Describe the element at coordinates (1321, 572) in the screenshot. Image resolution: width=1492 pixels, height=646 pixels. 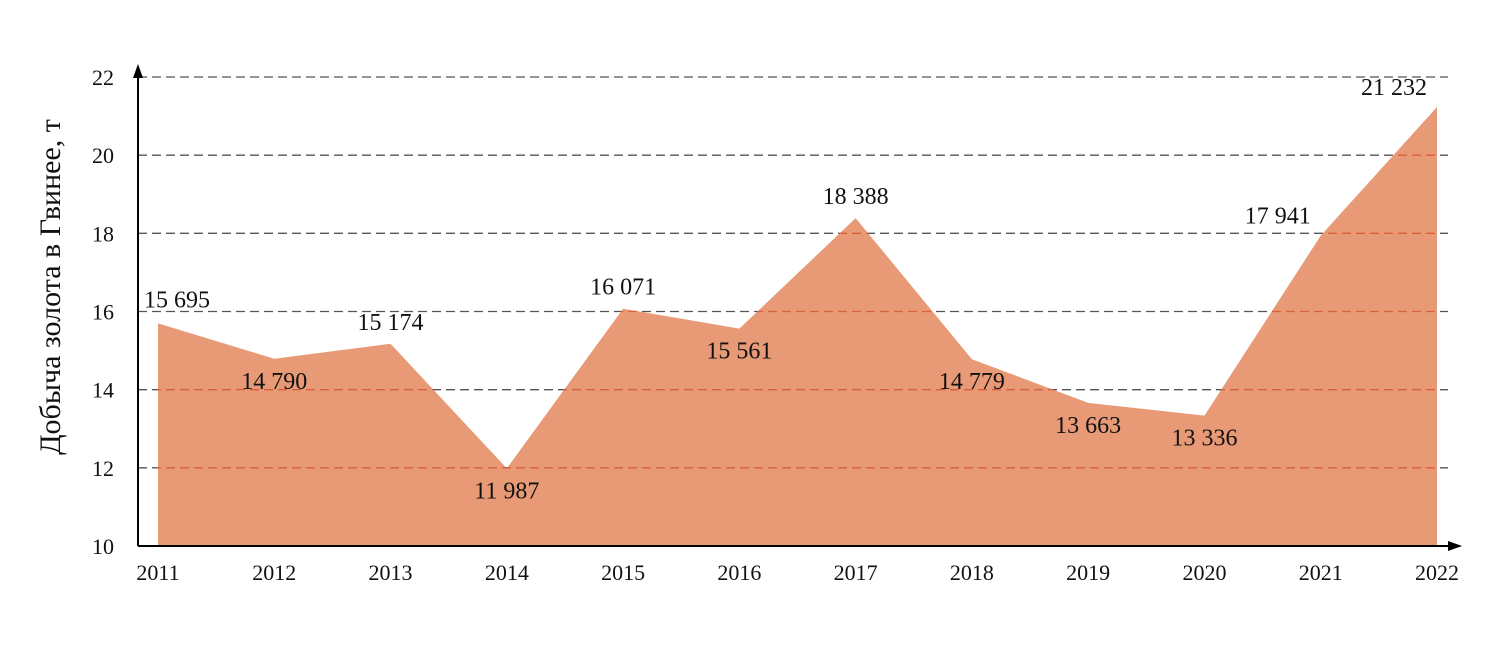
I see `x-tick-label: 2021` at that location.